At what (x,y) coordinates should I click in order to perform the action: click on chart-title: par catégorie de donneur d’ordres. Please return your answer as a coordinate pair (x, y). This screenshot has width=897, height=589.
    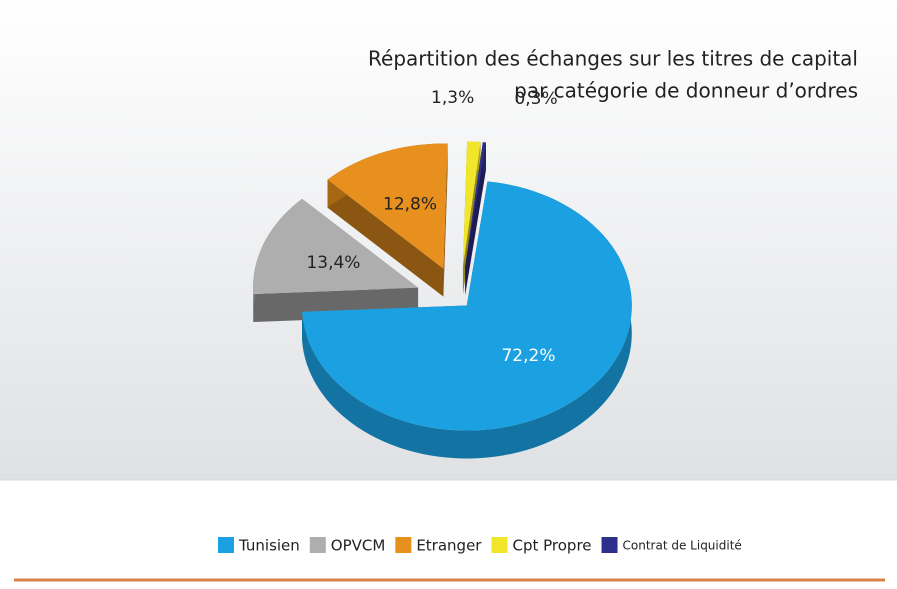
    Looking at the image, I should click on (686, 91).